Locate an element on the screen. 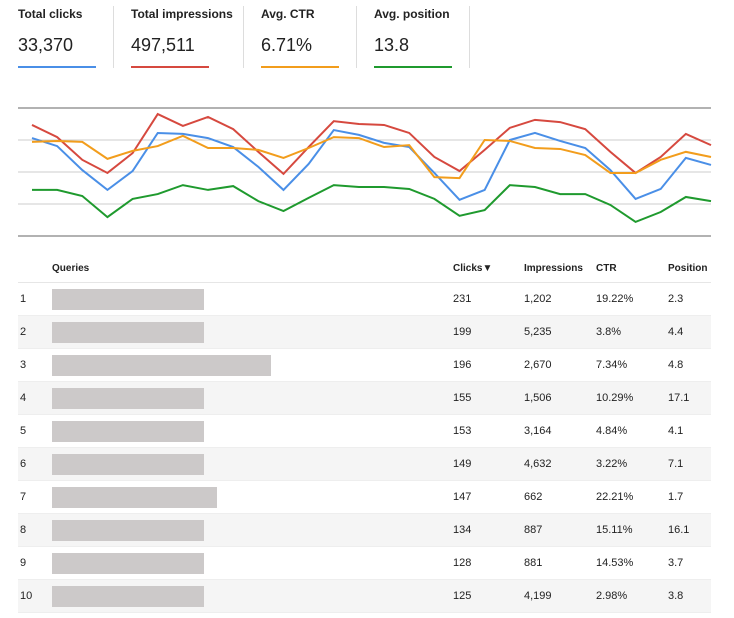 This screenshot has width=734, height=618. table-row: 8 134 887 15.11% 16.1 is located at coordinates (364, 530).